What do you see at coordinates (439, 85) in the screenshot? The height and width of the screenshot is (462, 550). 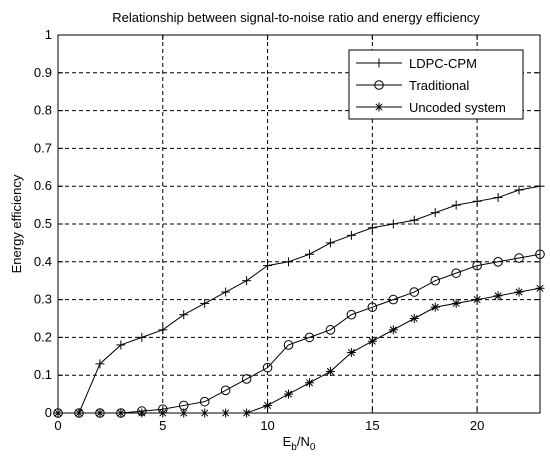 I see `legend-label: Traditional` at bounding box center [439, 85].